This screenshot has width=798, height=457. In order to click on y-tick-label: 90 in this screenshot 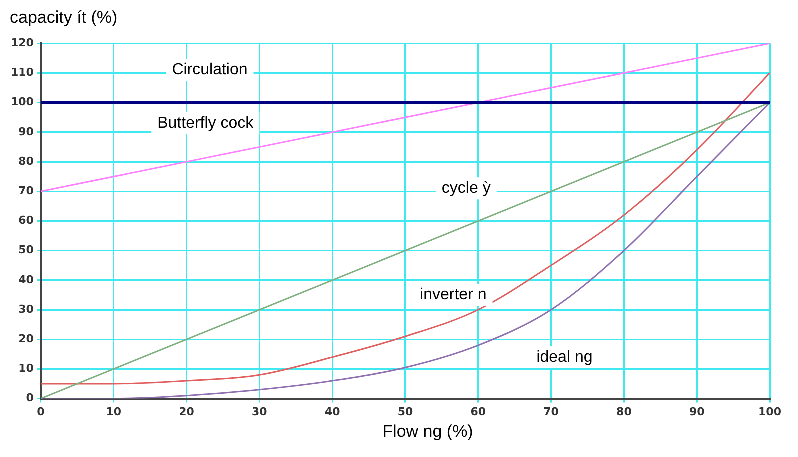, I will do `click(26, 131)`.